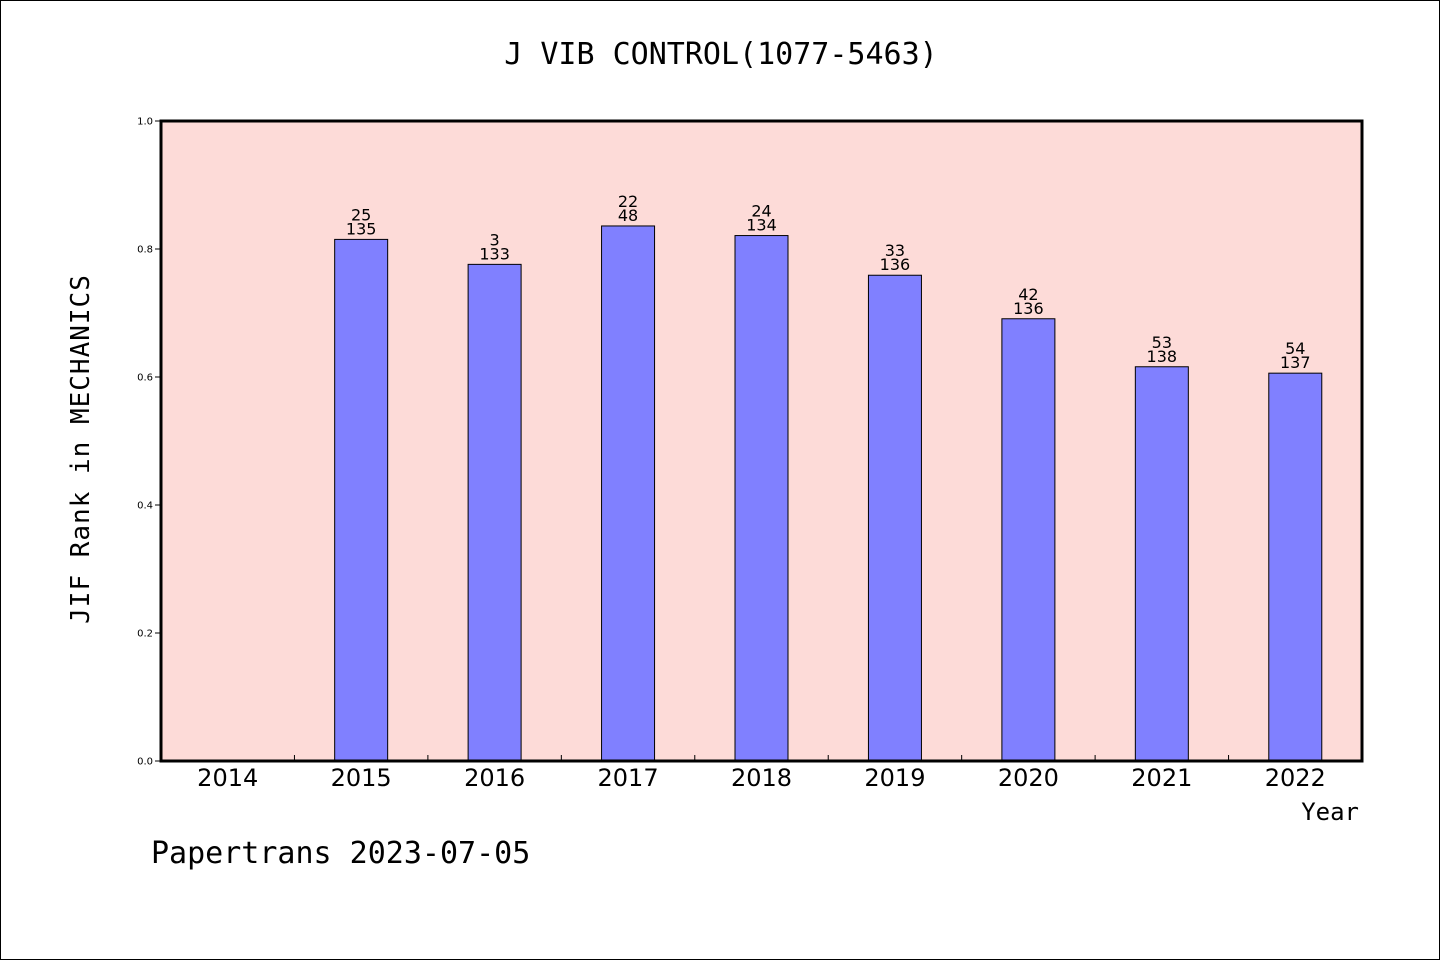 The image size is (1440, 961). What do you see at coordinates (761, 211) in the screenshot?
I see `data-label-rank: 24` at bounding box center [761, 211].